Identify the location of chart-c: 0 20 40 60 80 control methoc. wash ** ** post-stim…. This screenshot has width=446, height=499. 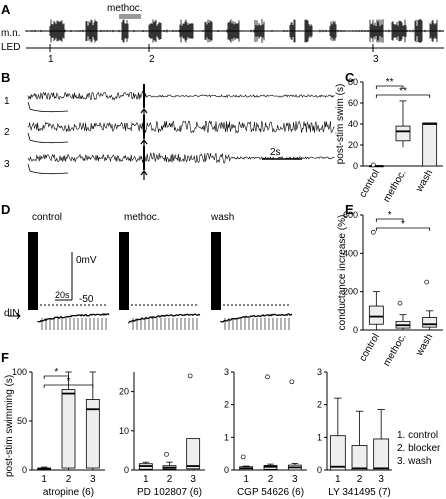
(389, 140).